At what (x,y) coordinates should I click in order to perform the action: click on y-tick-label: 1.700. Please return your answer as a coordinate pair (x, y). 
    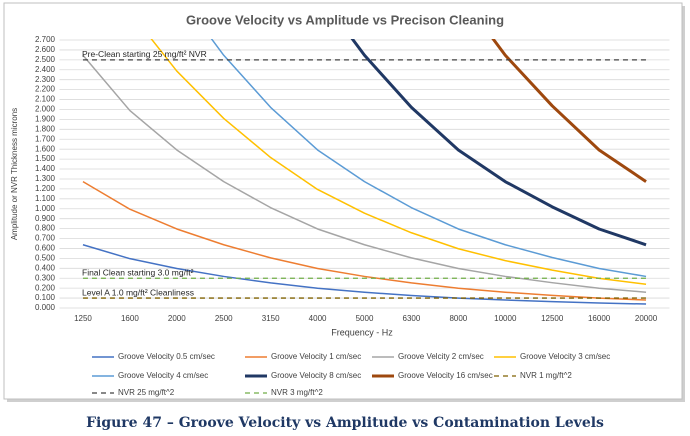
    Looking at the image, I should click on (45, 138).